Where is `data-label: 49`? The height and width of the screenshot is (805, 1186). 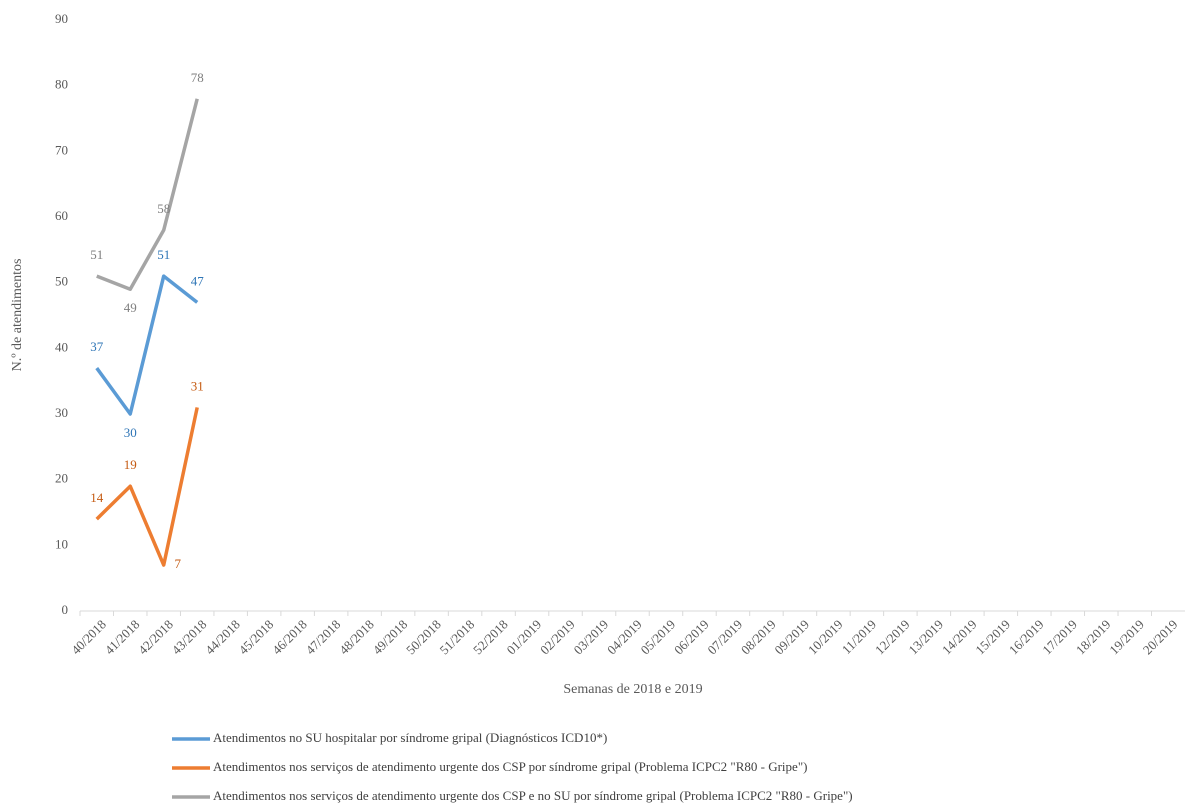 data-label: 49 is located at coordinates (130, 307).